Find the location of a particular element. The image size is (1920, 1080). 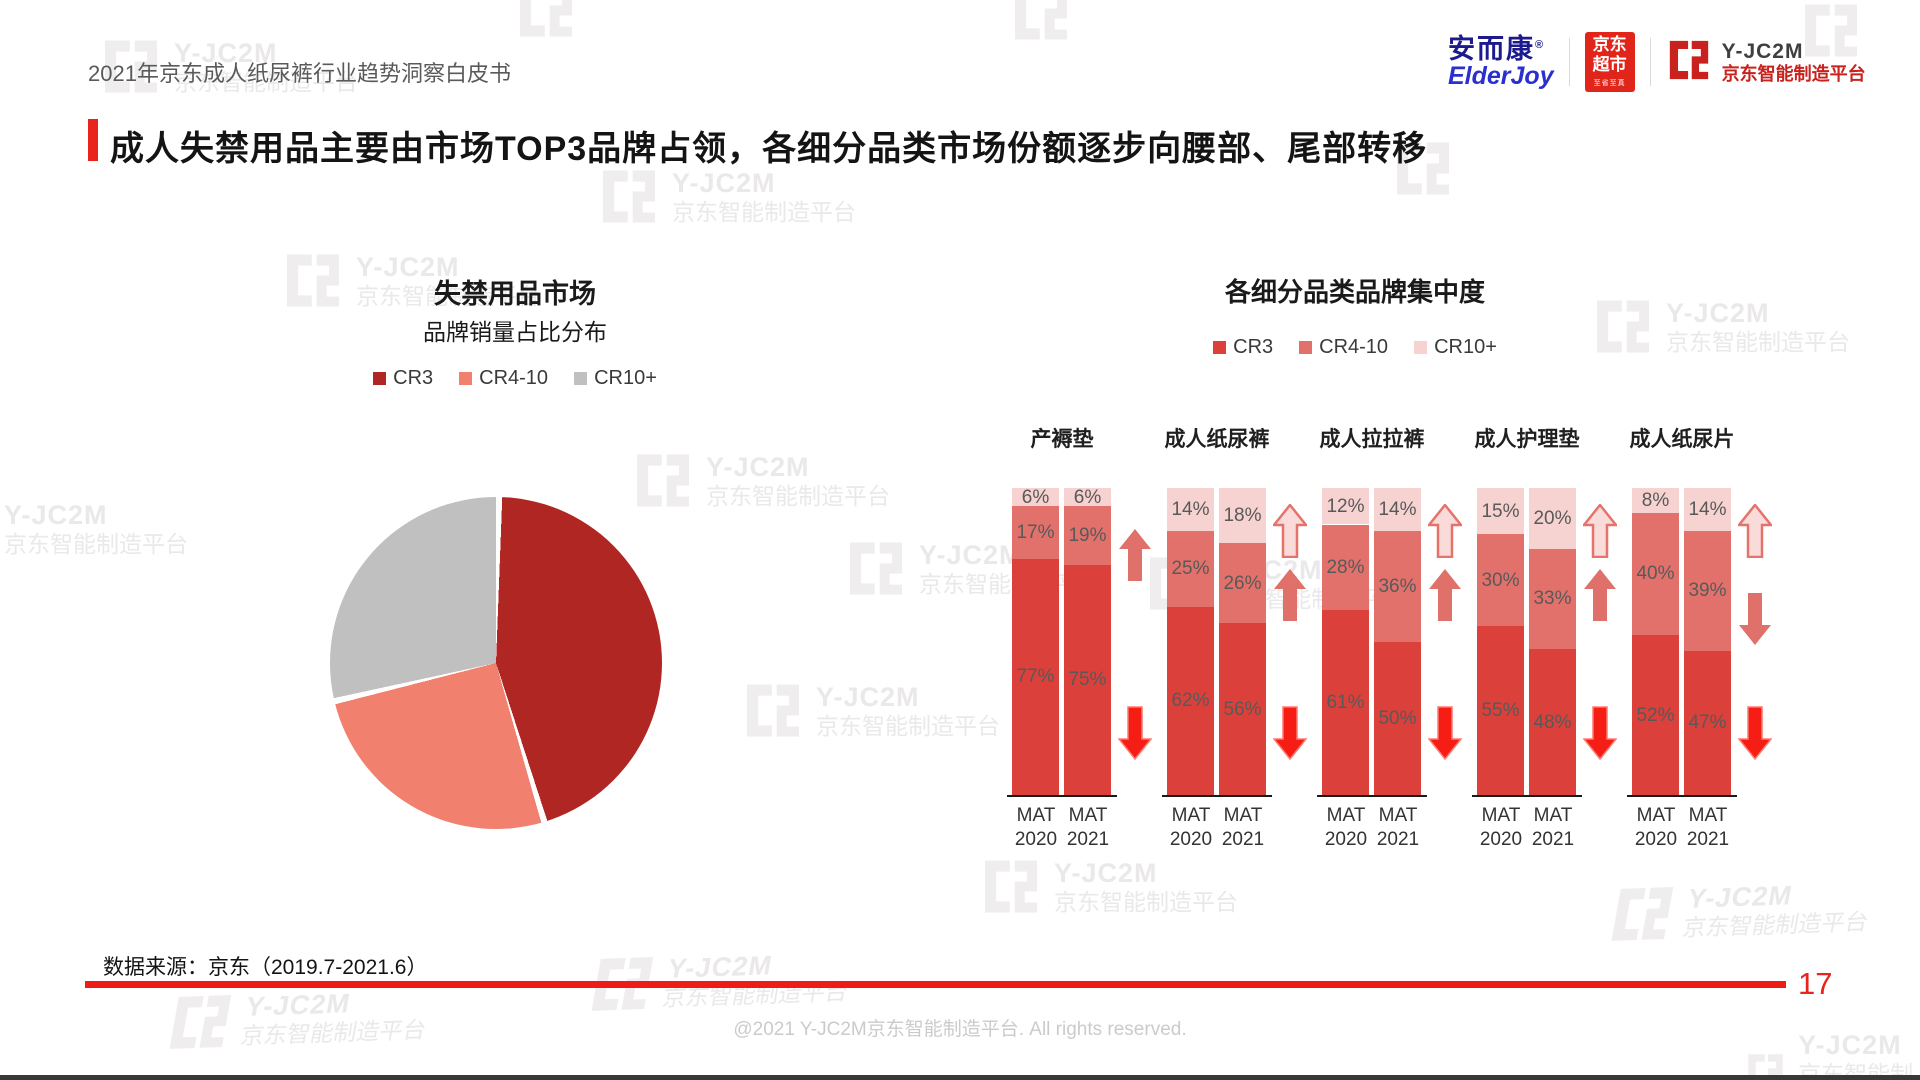

registered-mark: ® is located at coordinates (1540, 44).